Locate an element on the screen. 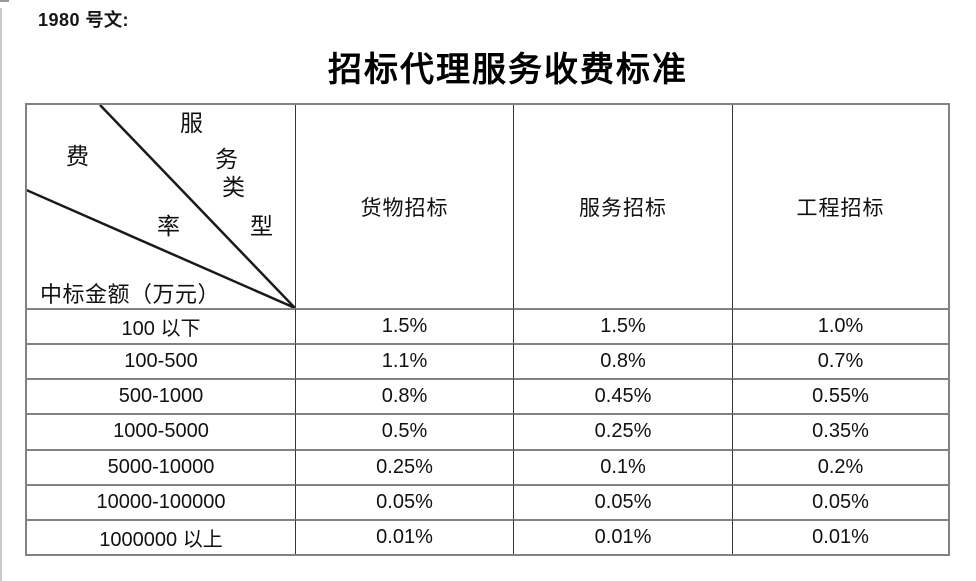 The width and height of the screenshot is (976, 581). corner-amount-label: 中标金额（万元） is located at coordinates (130, 294).